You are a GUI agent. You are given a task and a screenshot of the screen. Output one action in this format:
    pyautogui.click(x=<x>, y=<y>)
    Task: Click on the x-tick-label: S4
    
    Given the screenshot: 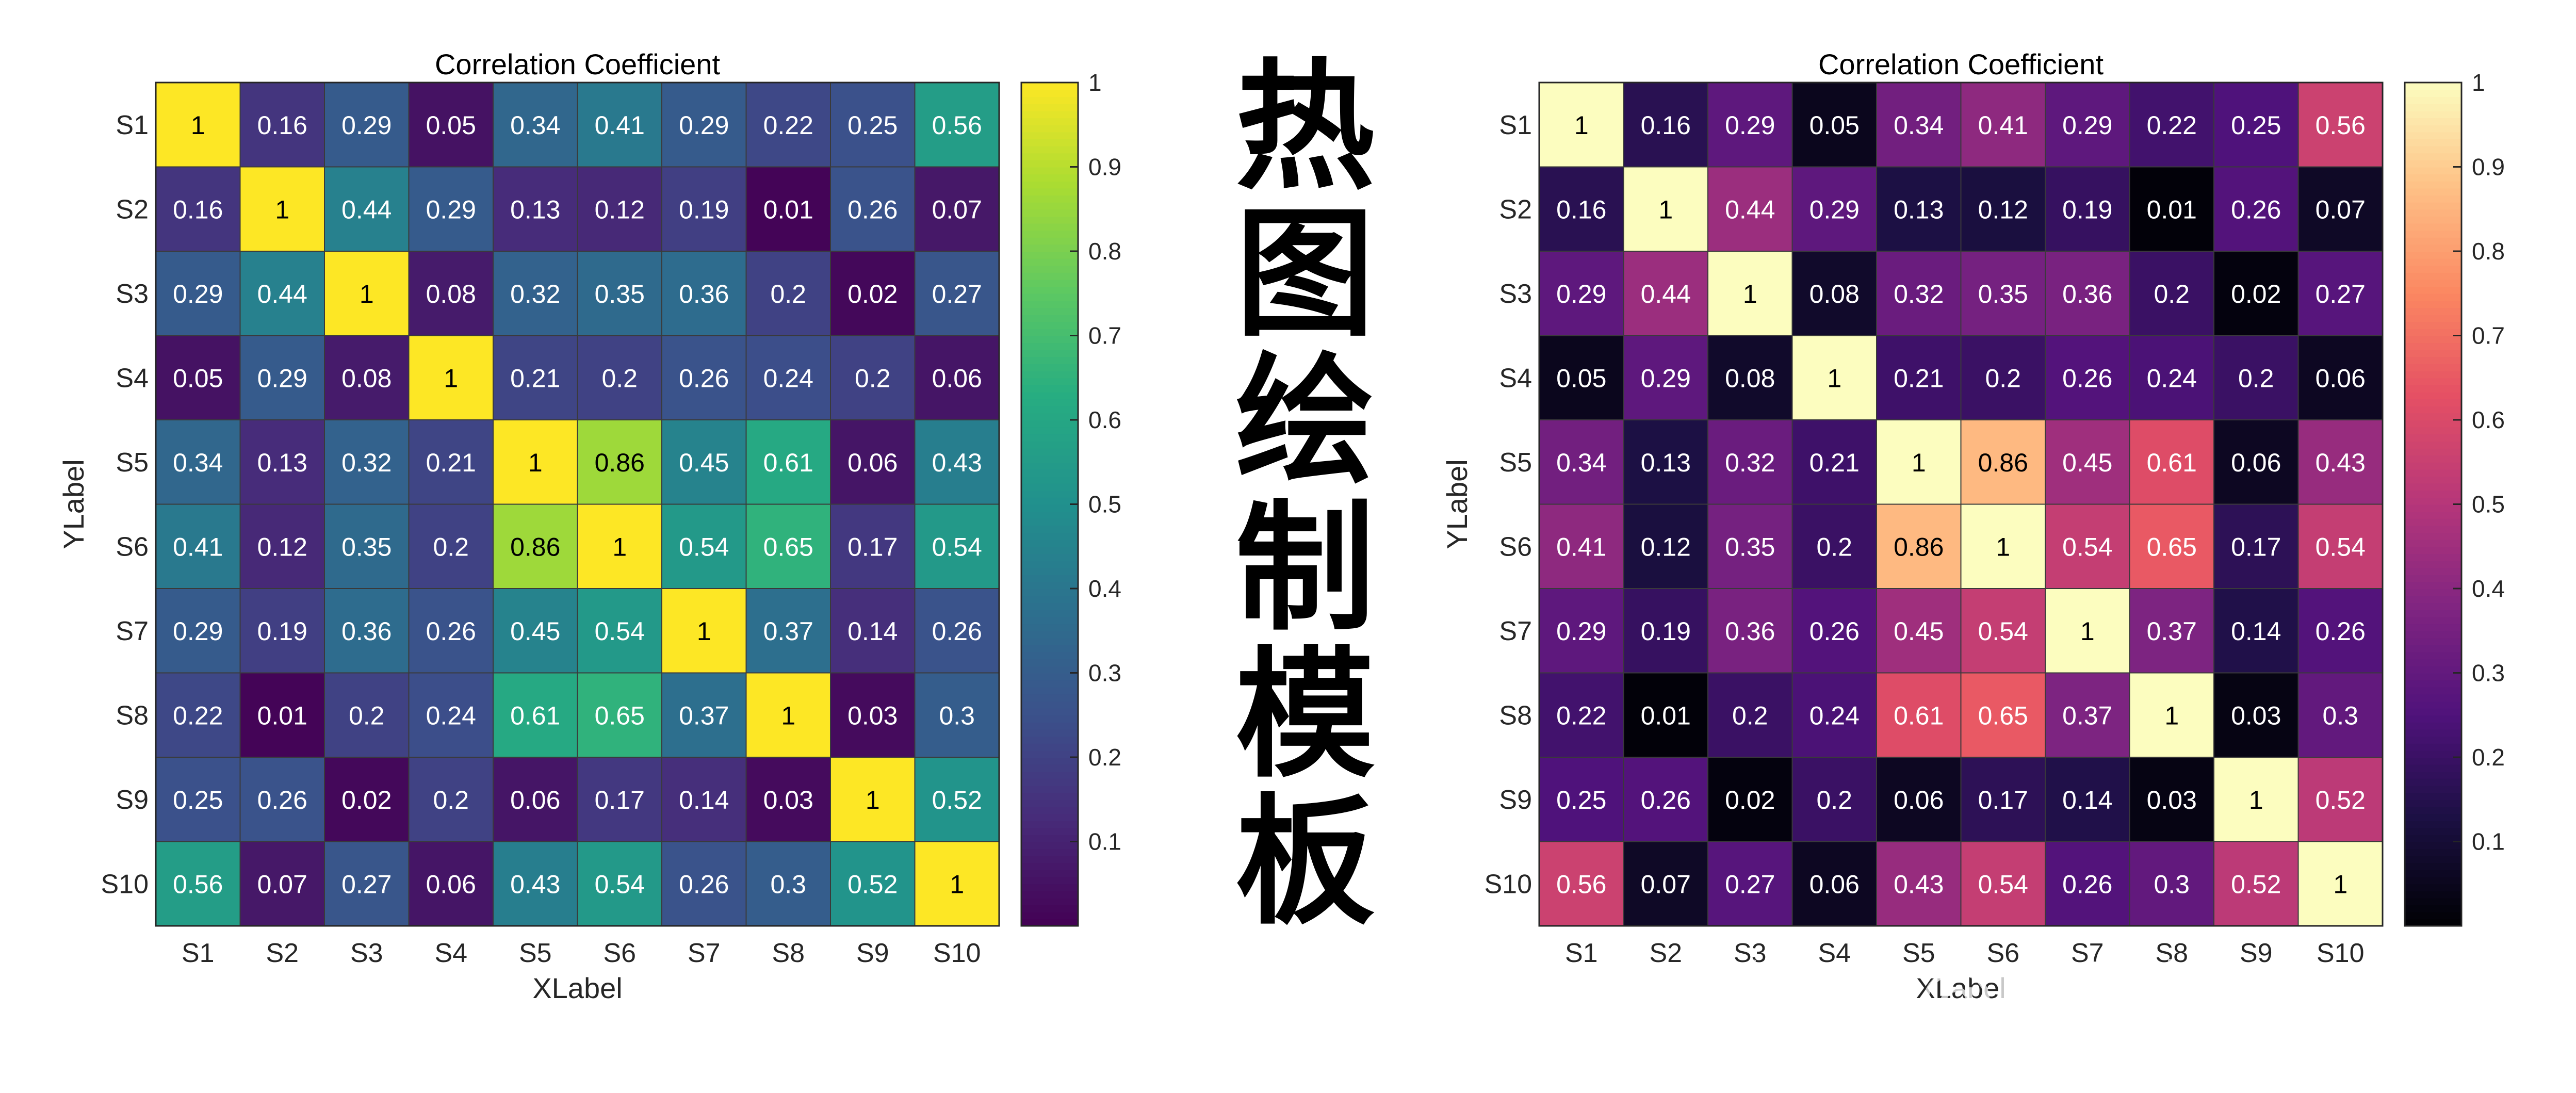 What is the action you would take?
    pyautogui.click(x=1835, y=953)
    